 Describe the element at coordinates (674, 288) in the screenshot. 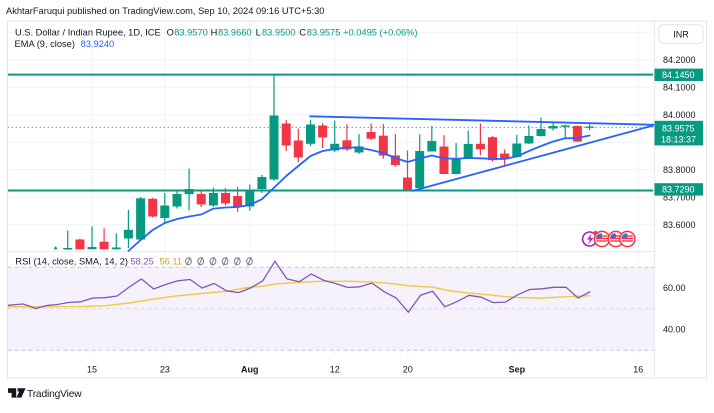

I see `svg-text: 60.00` at that location.